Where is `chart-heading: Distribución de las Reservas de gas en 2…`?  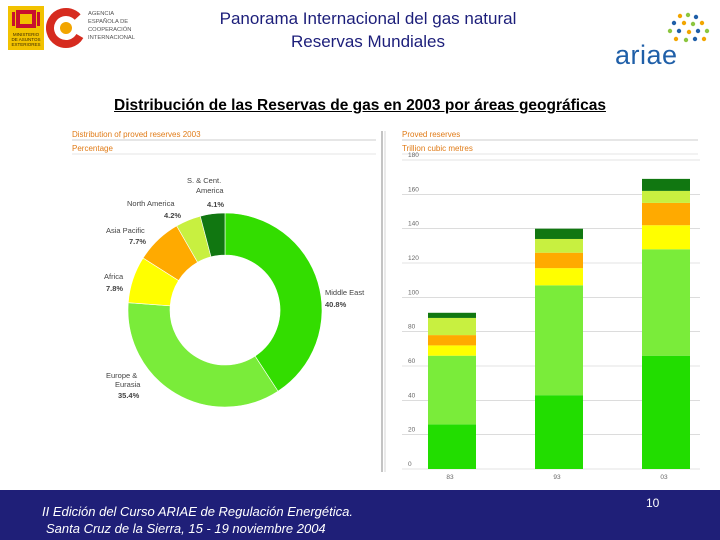
chart-heading: Distribución de las Reservas de gas en 2… is located at coordinates (360, 105).